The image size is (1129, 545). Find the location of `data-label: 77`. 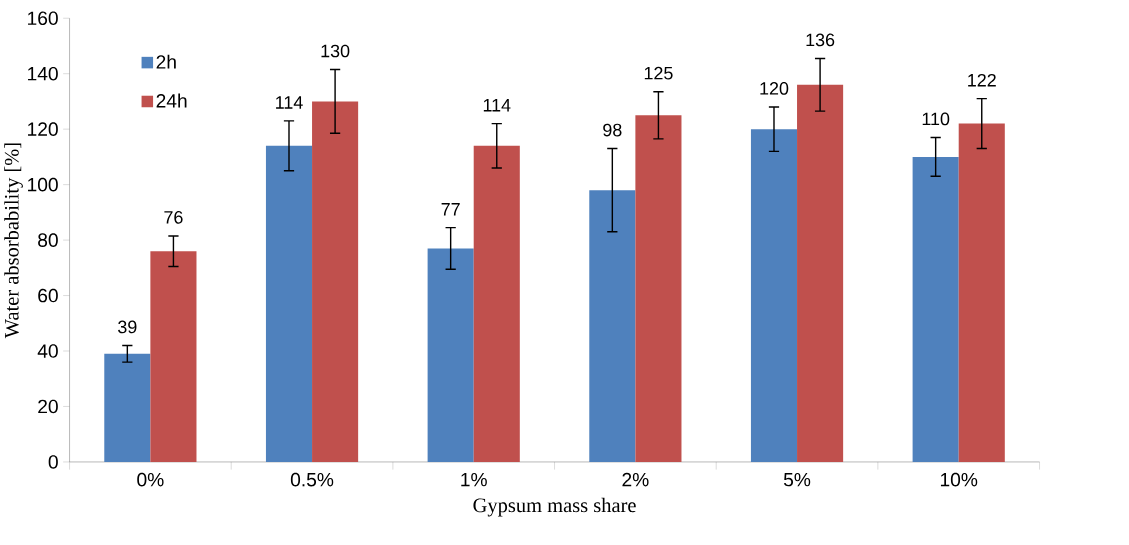

data-label: 77 is located at coordinates (450, 209).